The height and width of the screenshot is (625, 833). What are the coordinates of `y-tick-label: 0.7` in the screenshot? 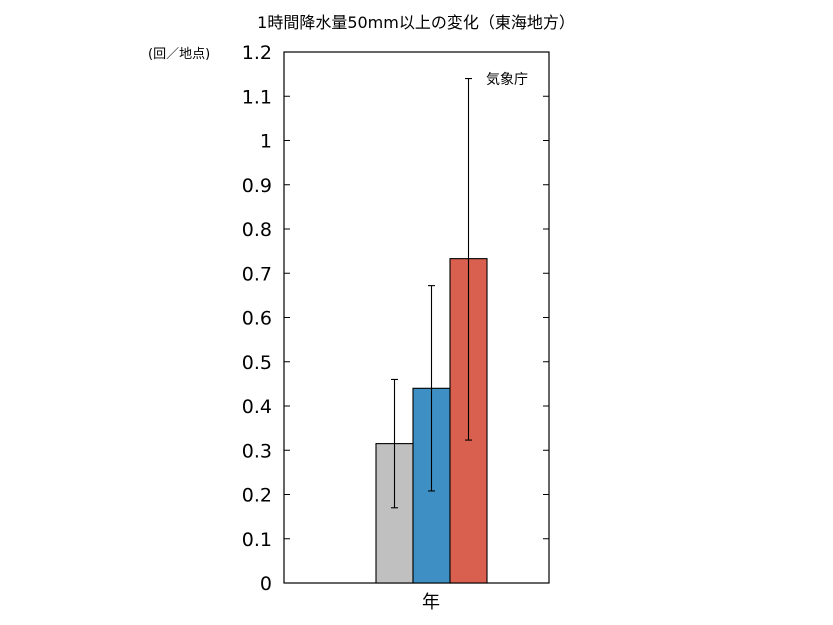 It's located at (257, 274).